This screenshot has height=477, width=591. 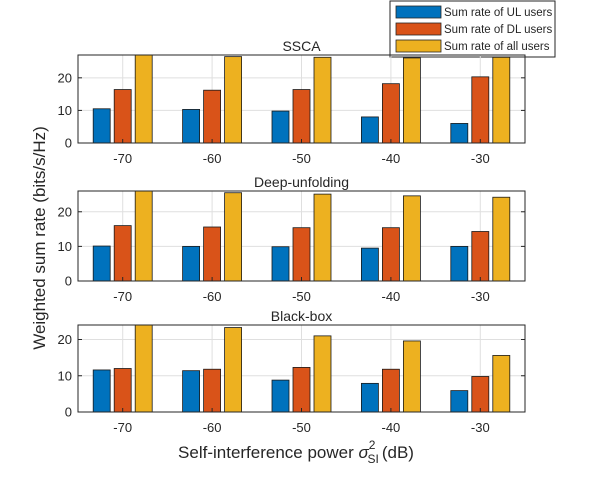 I want to click on legend-swatch-ul, so click(x=418, y=12).